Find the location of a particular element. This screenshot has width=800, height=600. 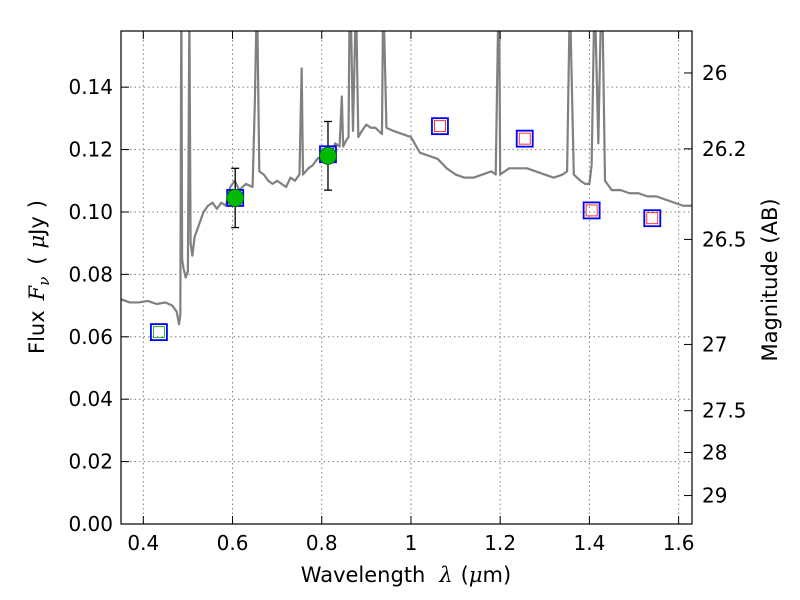

mag-tick-label: 29 is located at coordinates (714, 496).